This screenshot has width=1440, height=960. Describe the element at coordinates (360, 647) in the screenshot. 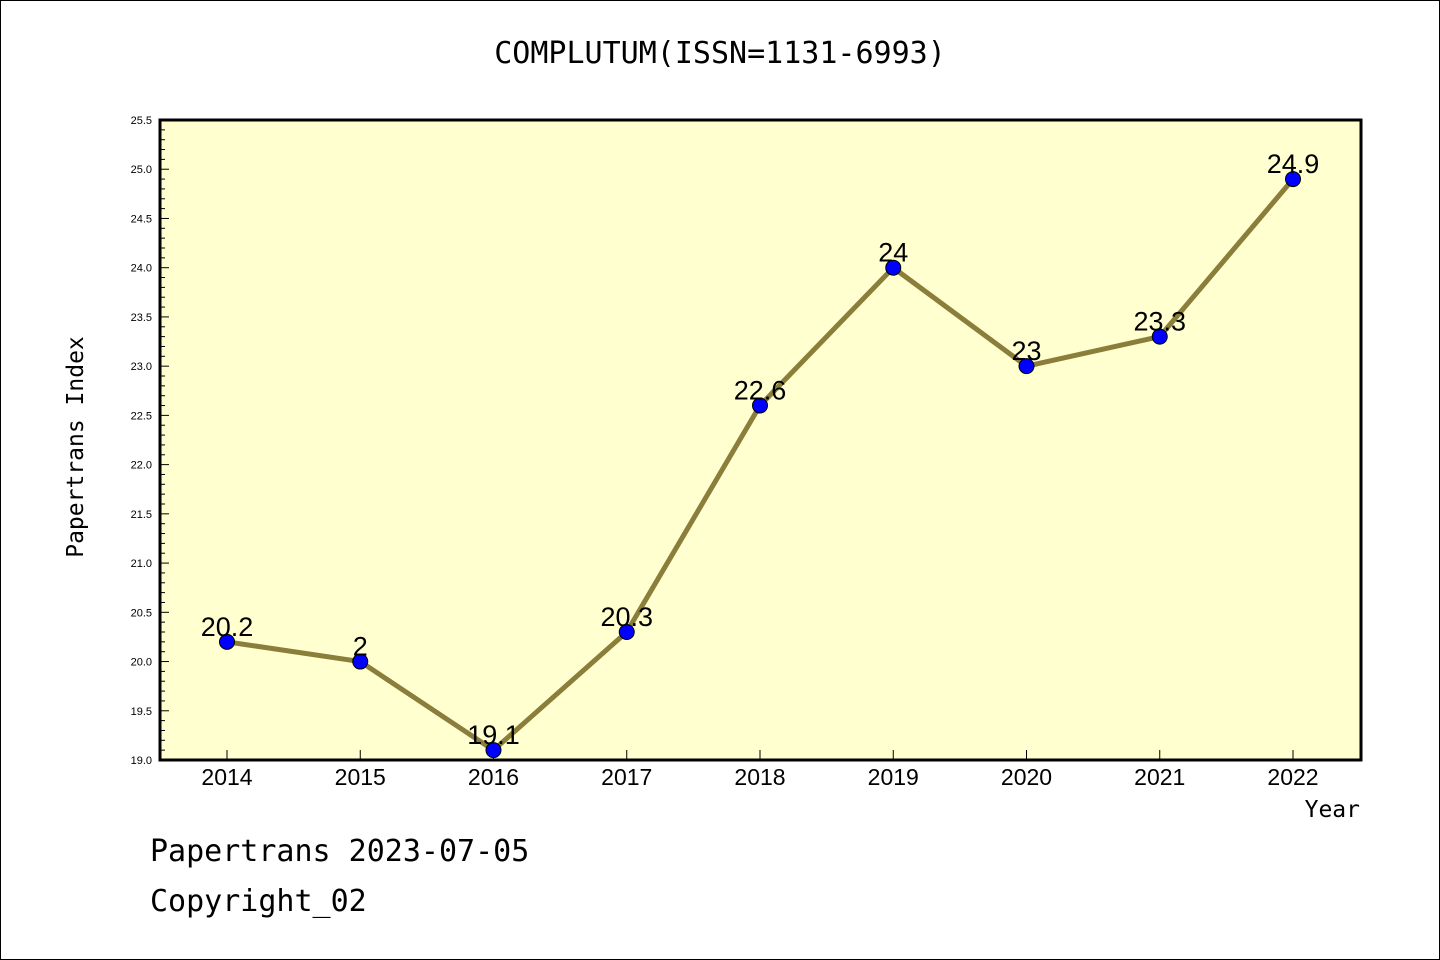

I see `data-label: 2` at that location.